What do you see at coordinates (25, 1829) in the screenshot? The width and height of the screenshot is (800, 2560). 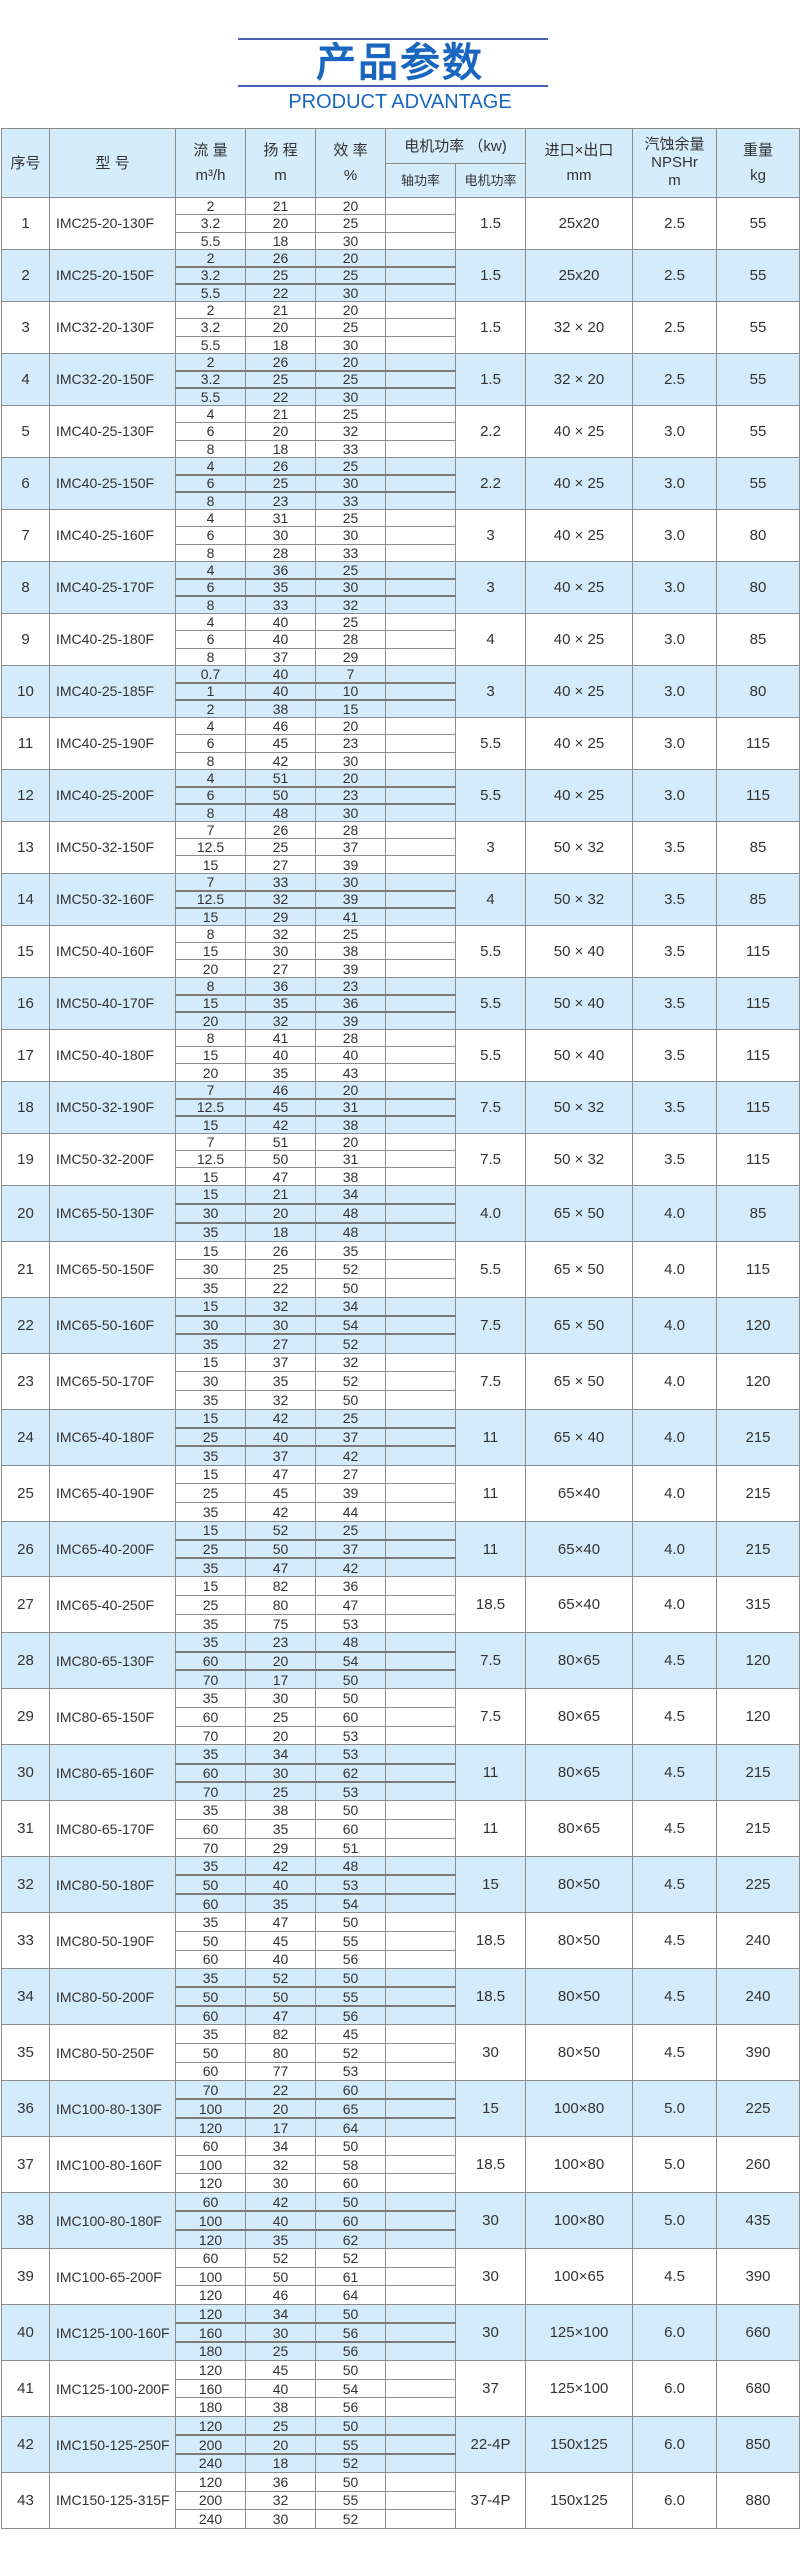 I see `row-number: 31` at bounding box center [25, 1829].